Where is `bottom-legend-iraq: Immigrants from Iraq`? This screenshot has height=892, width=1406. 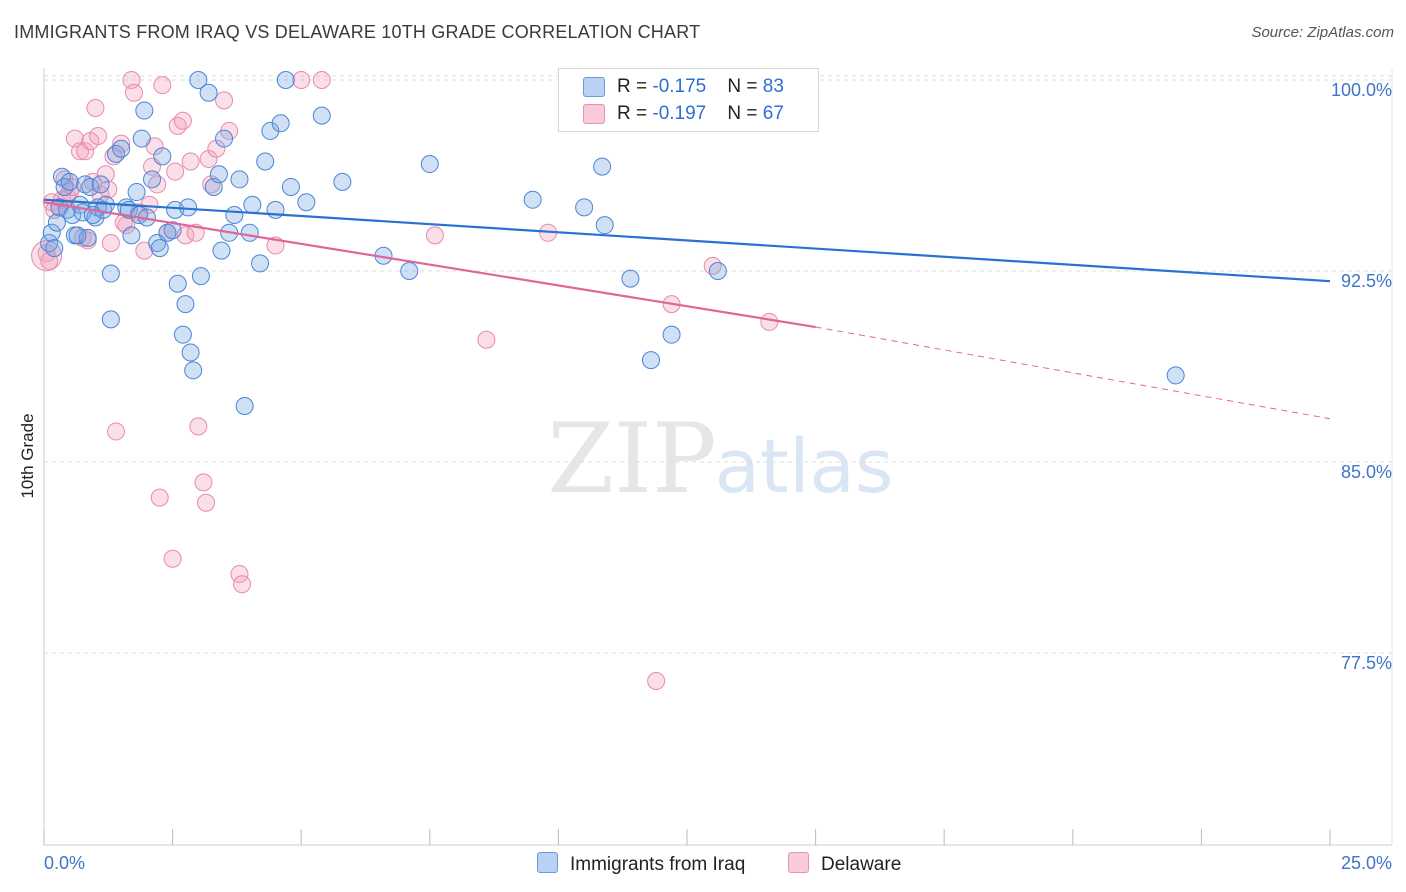
bottom-legend-iraq: Immigrants from Iraq is located at coordinates (641, 864).